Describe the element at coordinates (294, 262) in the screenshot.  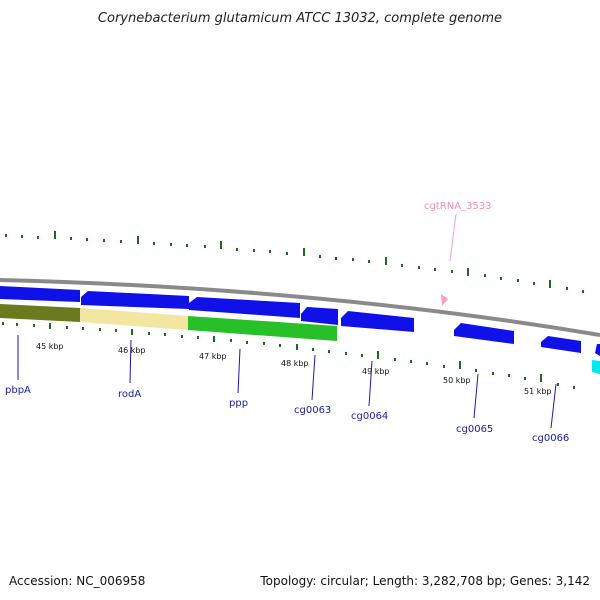
I see `outer-tick-ring` at that location.